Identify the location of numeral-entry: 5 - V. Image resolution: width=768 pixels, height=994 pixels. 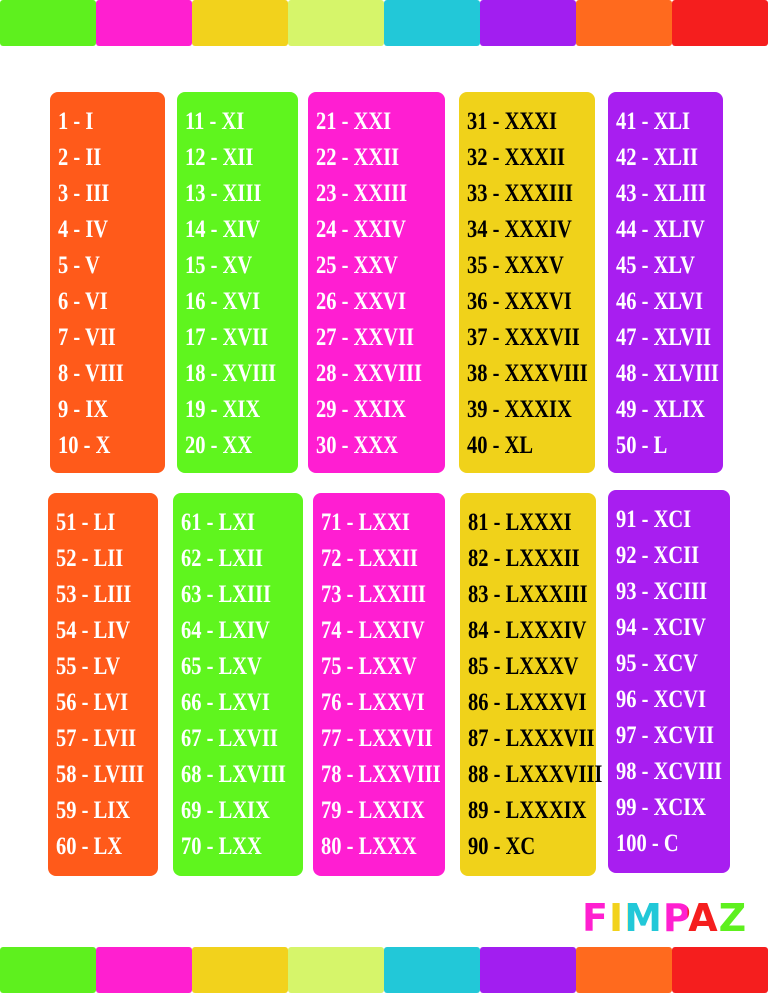
(79, 265).